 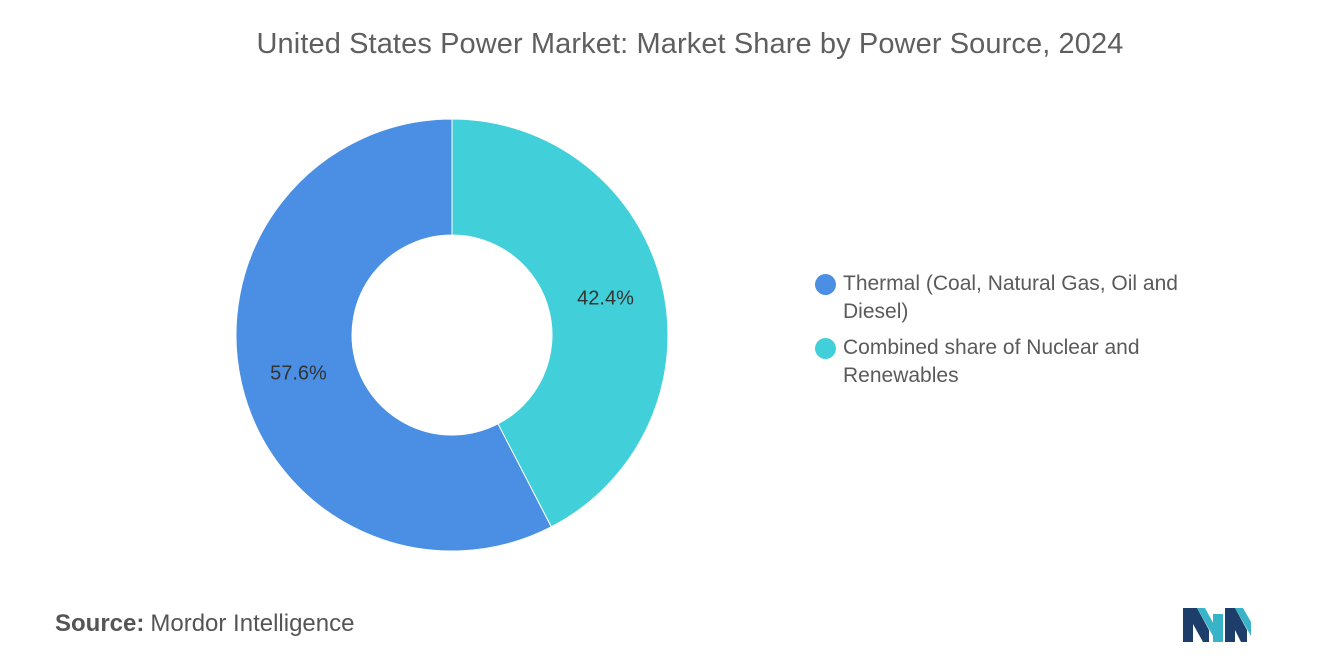 I want to click on source-value: Mordor Intelligence, so click(x=252, y=623).